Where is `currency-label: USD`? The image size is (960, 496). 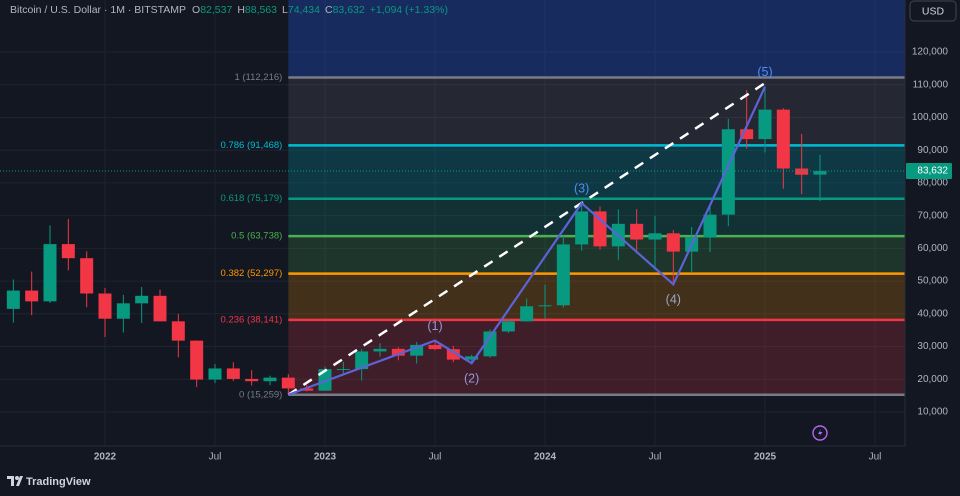
currency-label: USD is located at coordinates (933, 11).